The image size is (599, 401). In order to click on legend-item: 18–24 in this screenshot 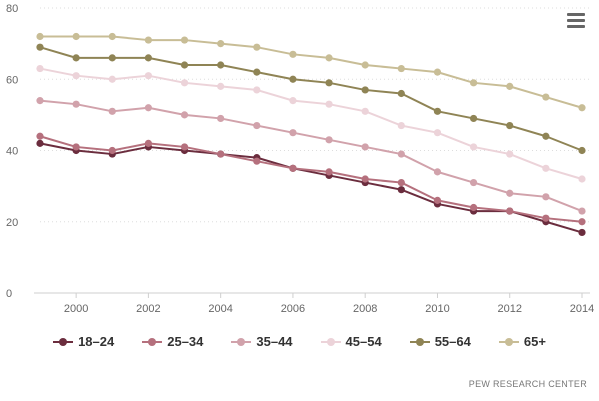, I will do `click(83, 341)`.